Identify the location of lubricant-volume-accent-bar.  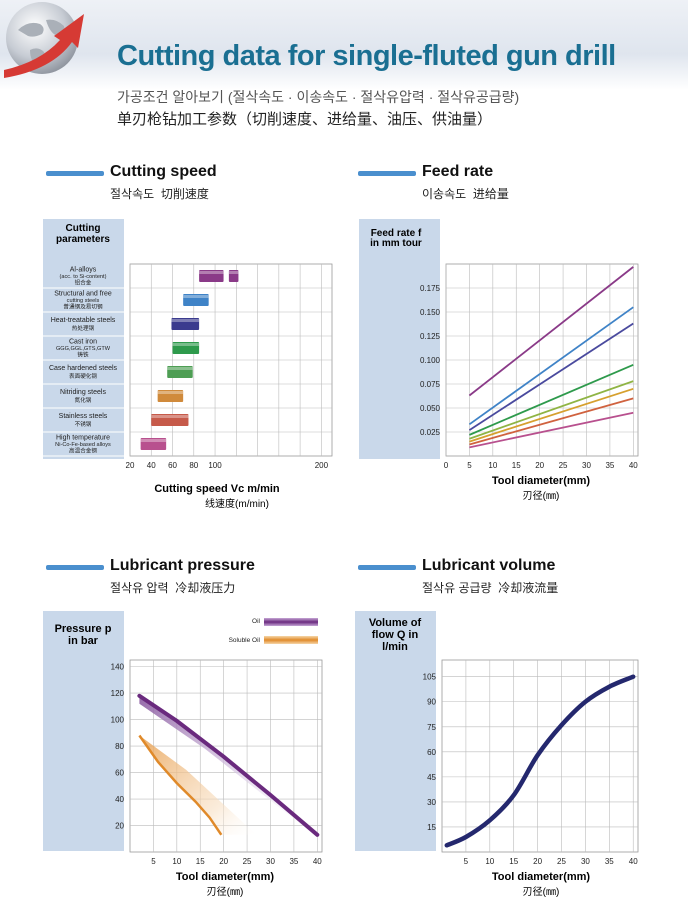
(387, 567).